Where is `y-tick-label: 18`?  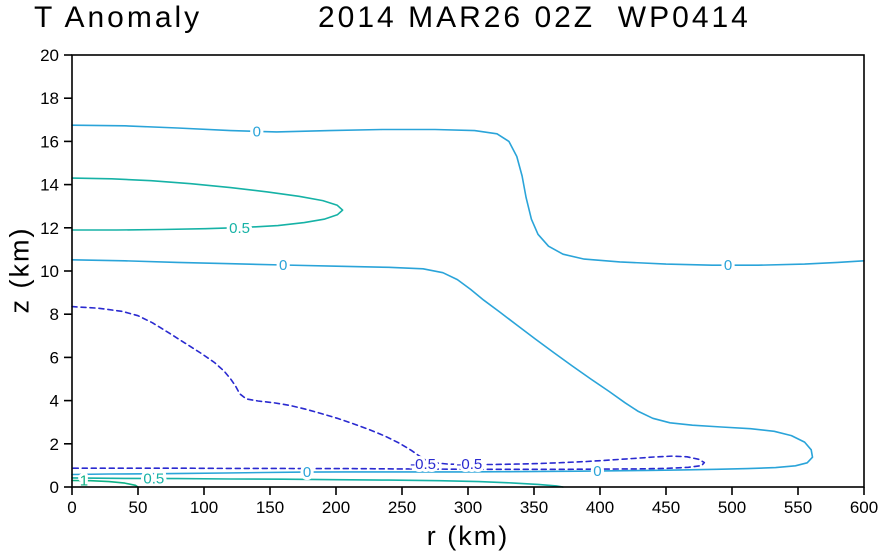
y-tick-label: 18 is located at coordinates (49, 98).